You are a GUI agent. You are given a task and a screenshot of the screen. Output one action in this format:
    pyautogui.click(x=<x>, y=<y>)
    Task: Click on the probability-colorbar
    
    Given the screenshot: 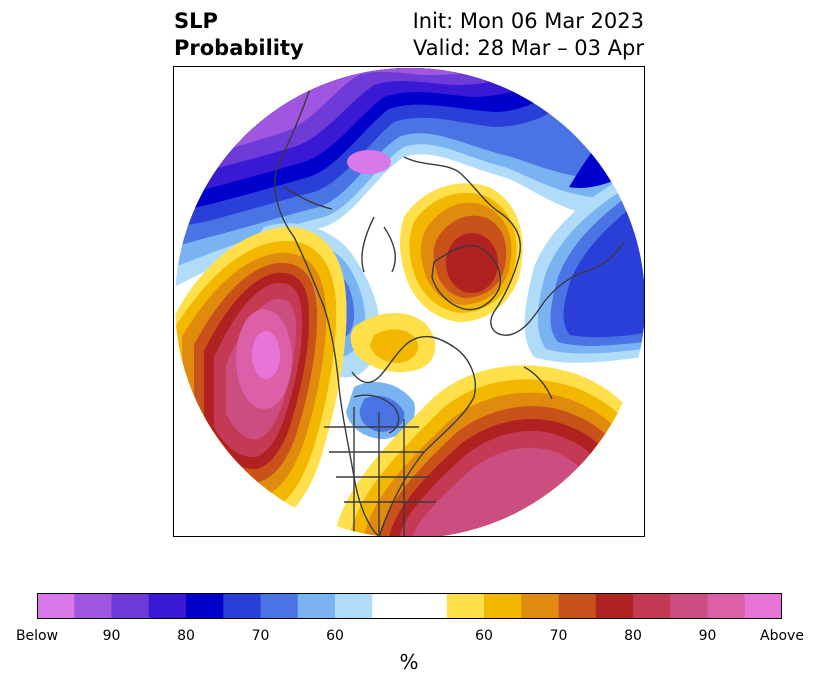 What is the action you would take?
    pyautogui.click(x=410, y=606)
    